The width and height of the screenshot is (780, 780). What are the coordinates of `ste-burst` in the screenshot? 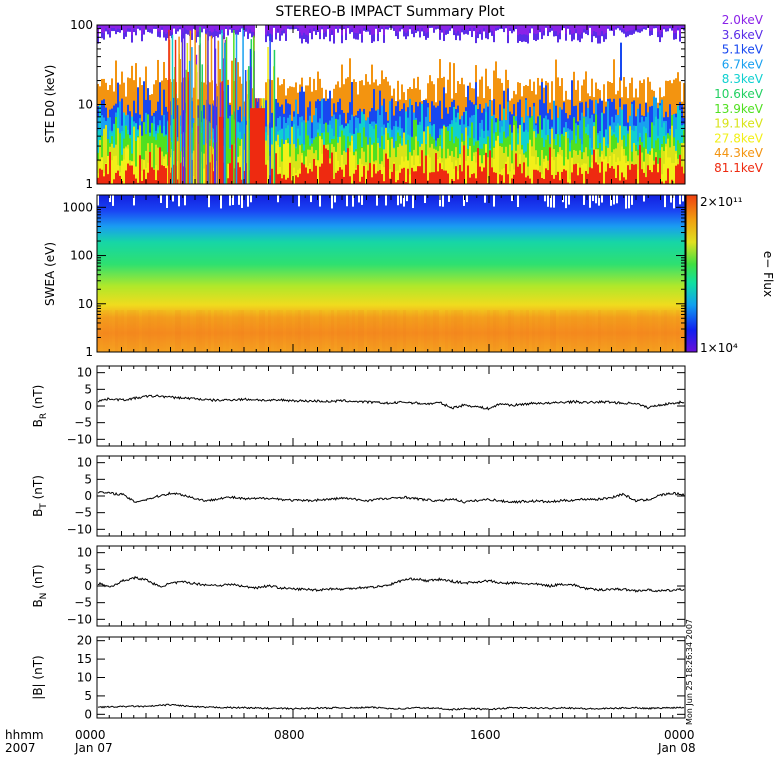 It's located at (395, 105).